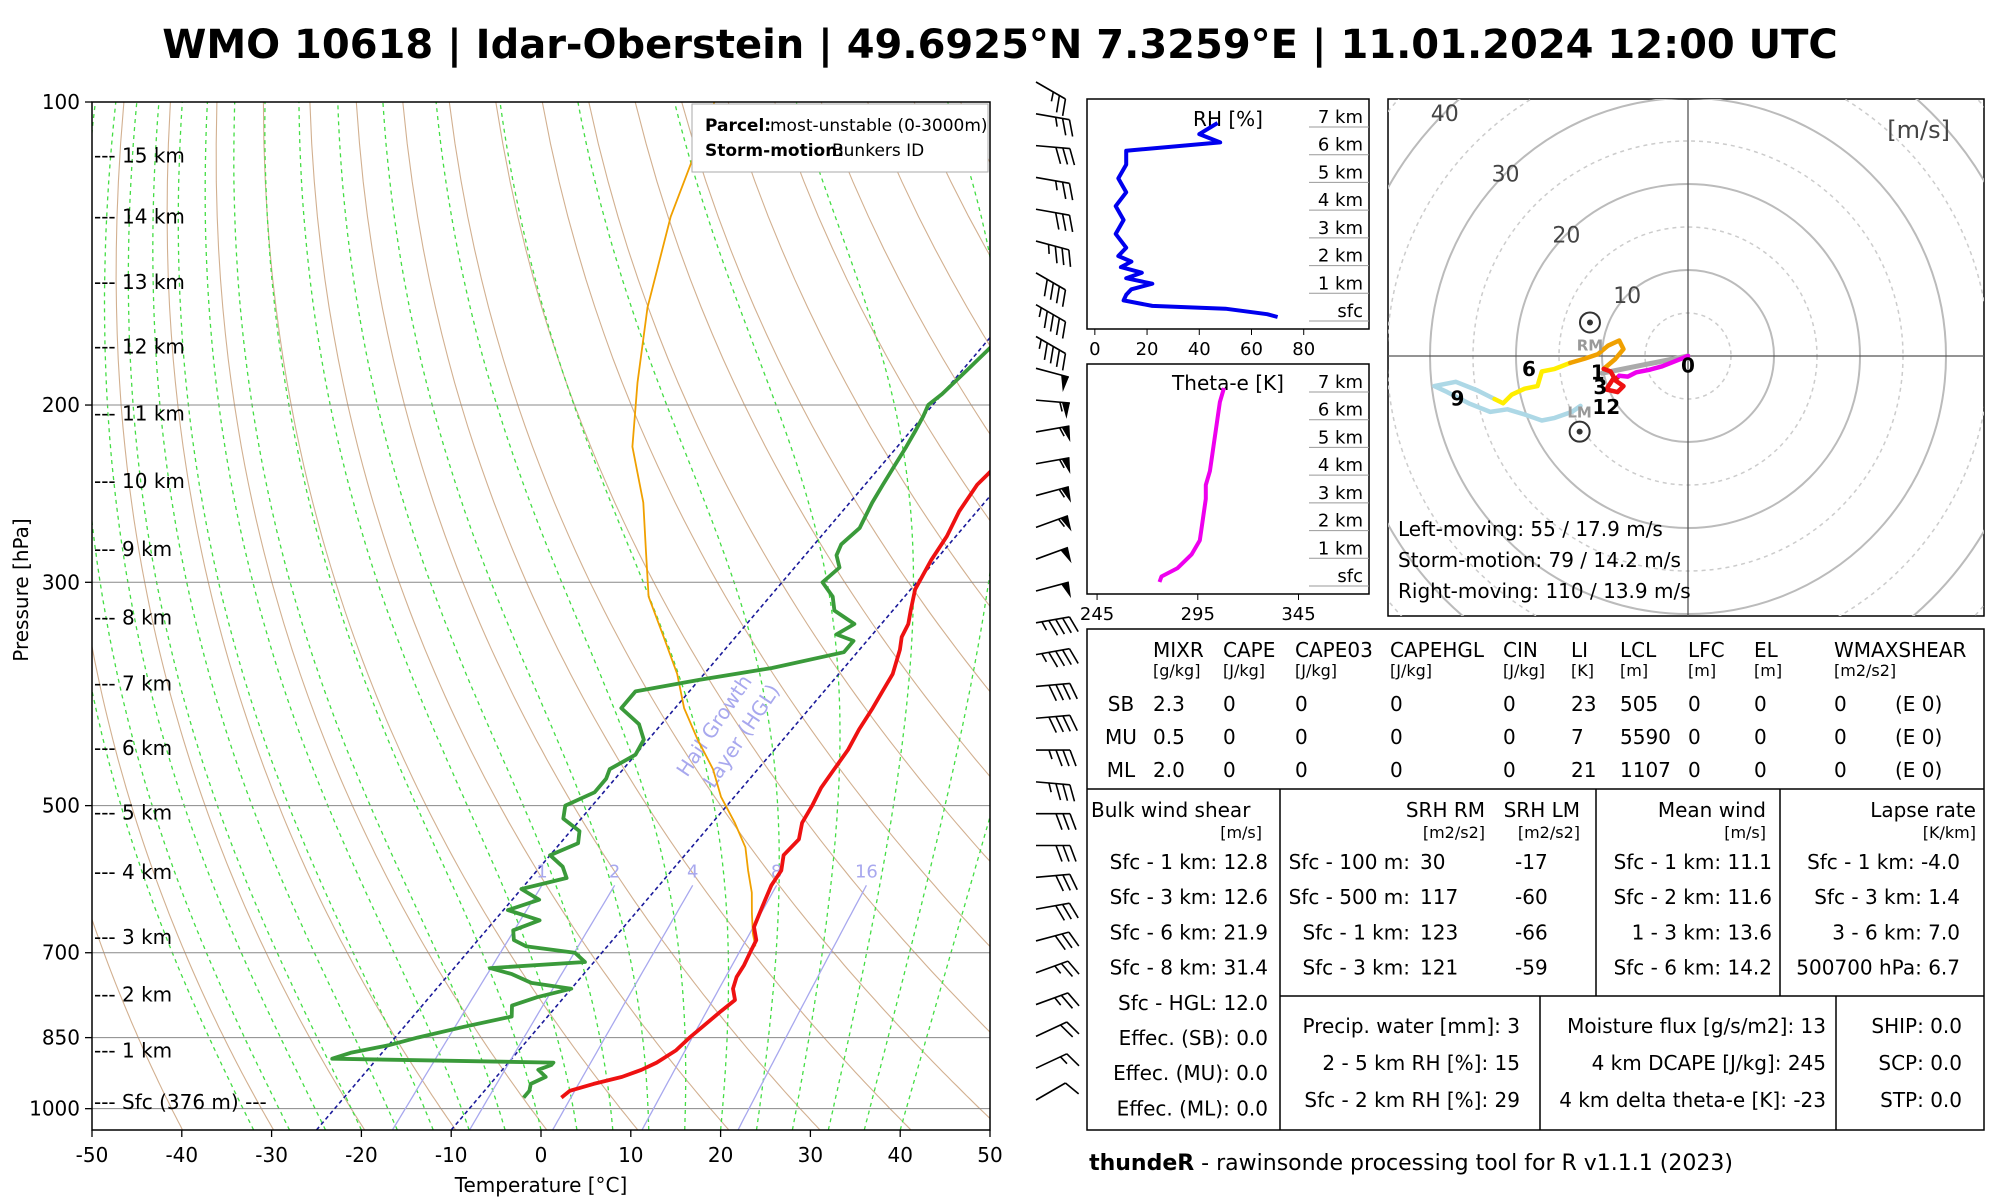  I want to click on lapse-rate-title: Lapse rate, so click(1923, 810).